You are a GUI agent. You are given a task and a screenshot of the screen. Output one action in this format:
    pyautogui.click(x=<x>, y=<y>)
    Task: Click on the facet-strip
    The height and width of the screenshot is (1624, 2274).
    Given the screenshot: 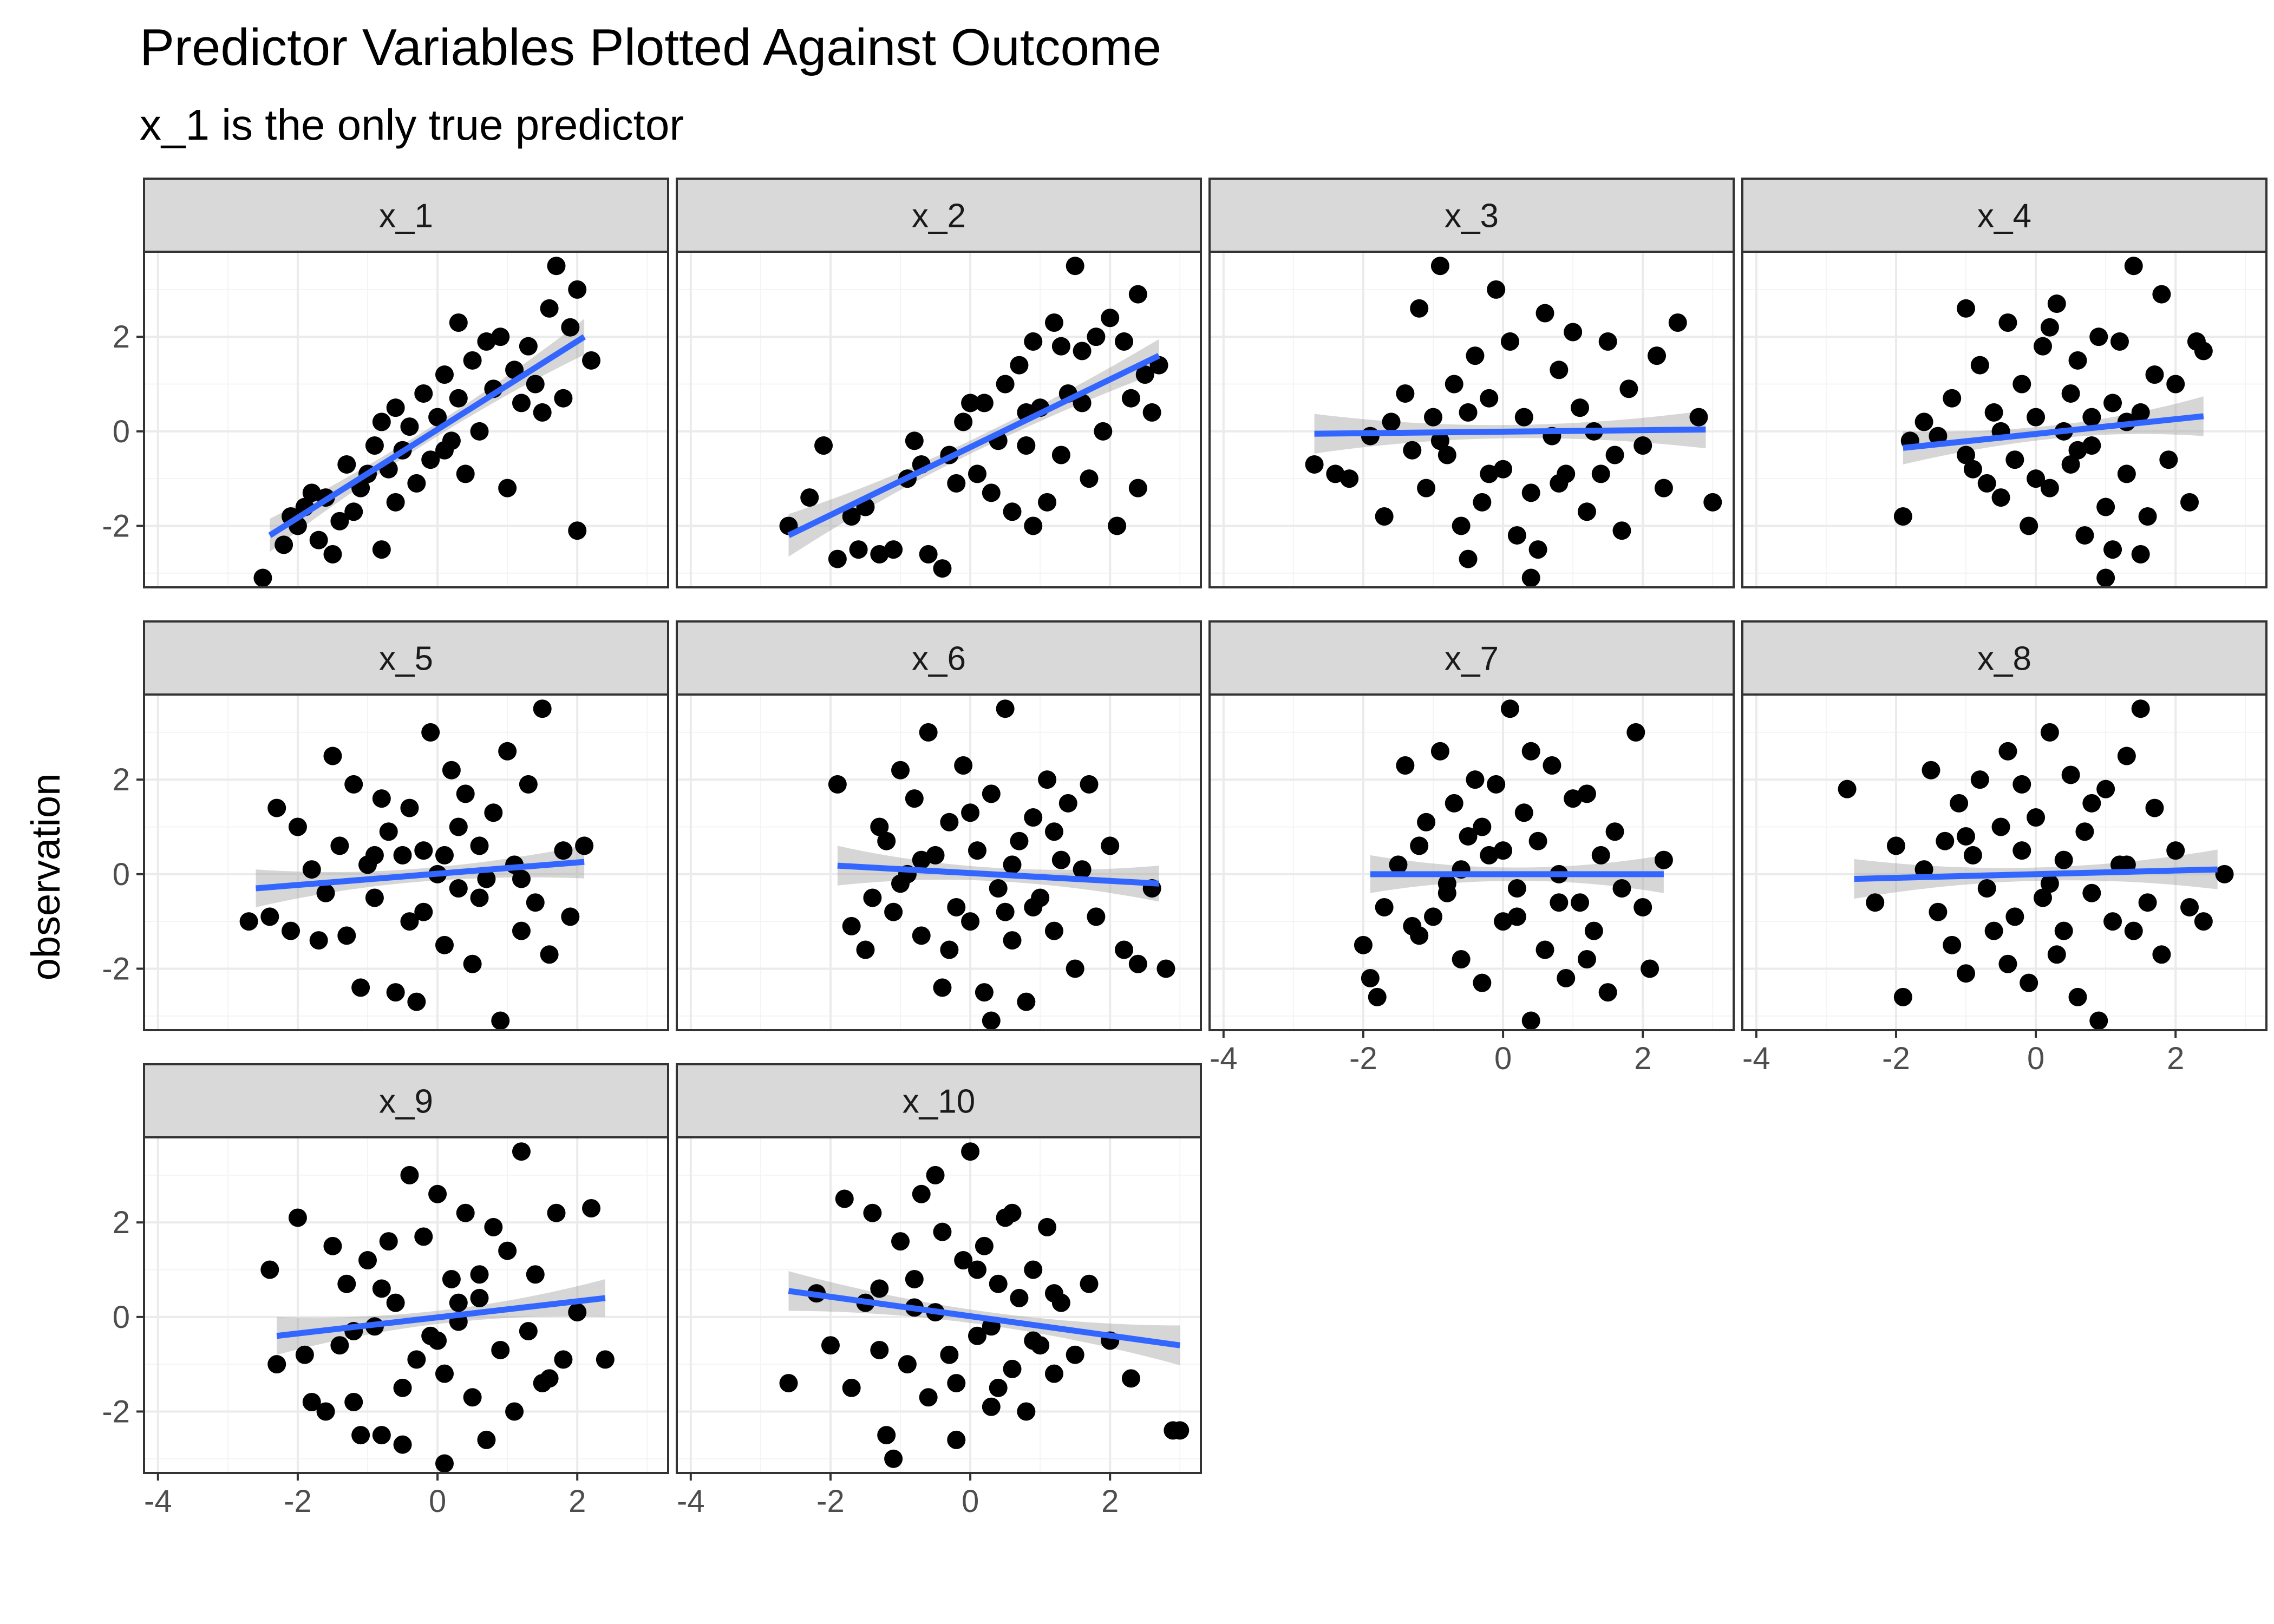 What is the action you would take?
    pyautogui.click(x=406, y=215)
    